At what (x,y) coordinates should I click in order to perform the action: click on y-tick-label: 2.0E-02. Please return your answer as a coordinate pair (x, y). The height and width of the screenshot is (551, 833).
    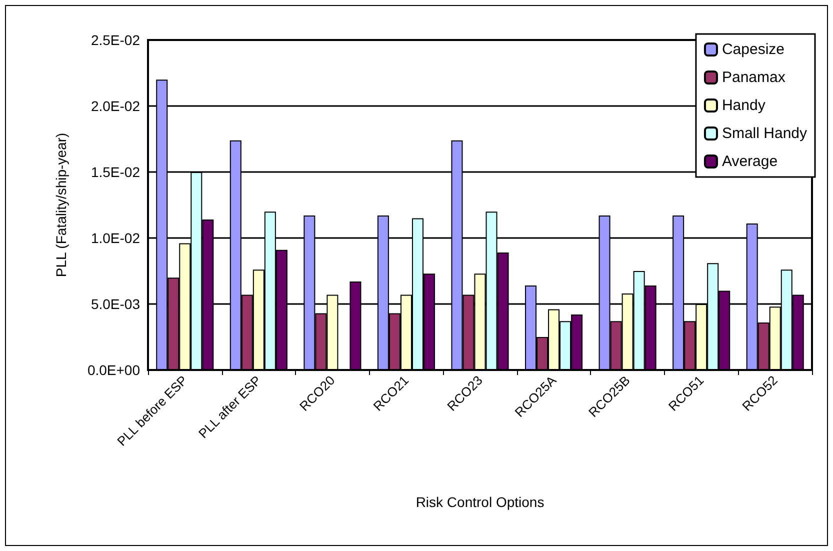
    Looking at the image, I should click on (115, 106).